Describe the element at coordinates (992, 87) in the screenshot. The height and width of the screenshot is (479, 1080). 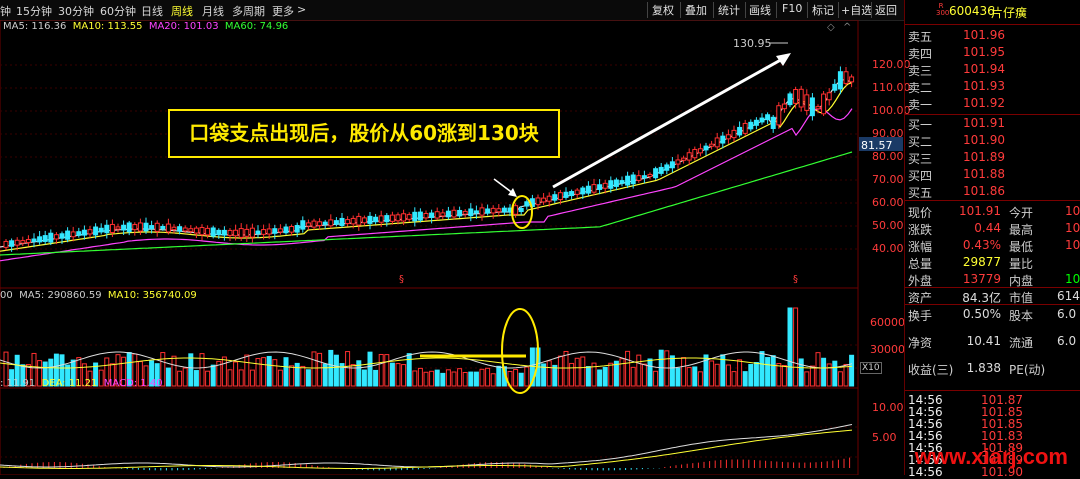
I see `order-book-sell-row: 卖二 101.93` at that location.